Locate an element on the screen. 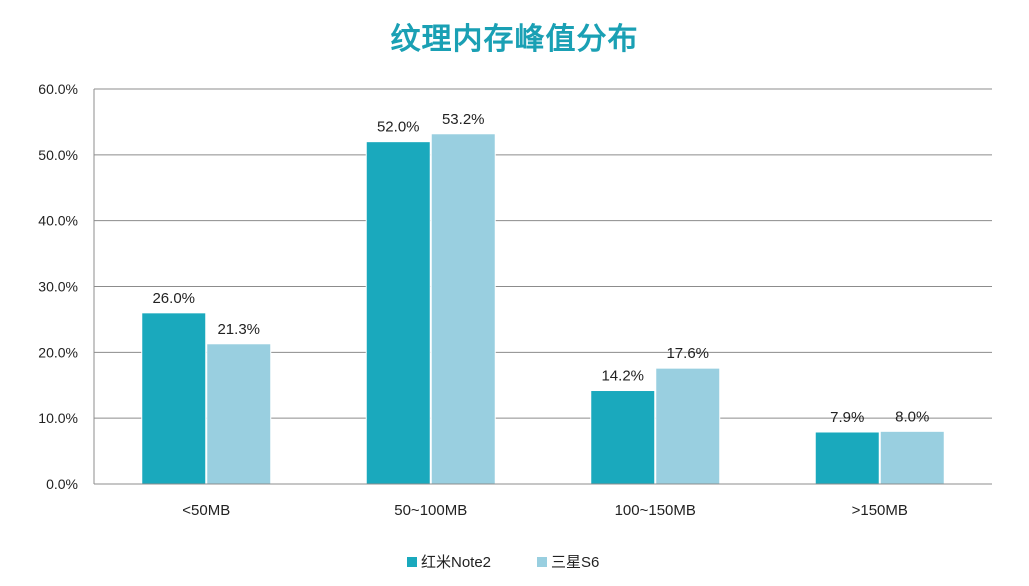 This screenshot has height=586, width=1029. y-tick-label: 0.0% is located at coordinates (62, 484).